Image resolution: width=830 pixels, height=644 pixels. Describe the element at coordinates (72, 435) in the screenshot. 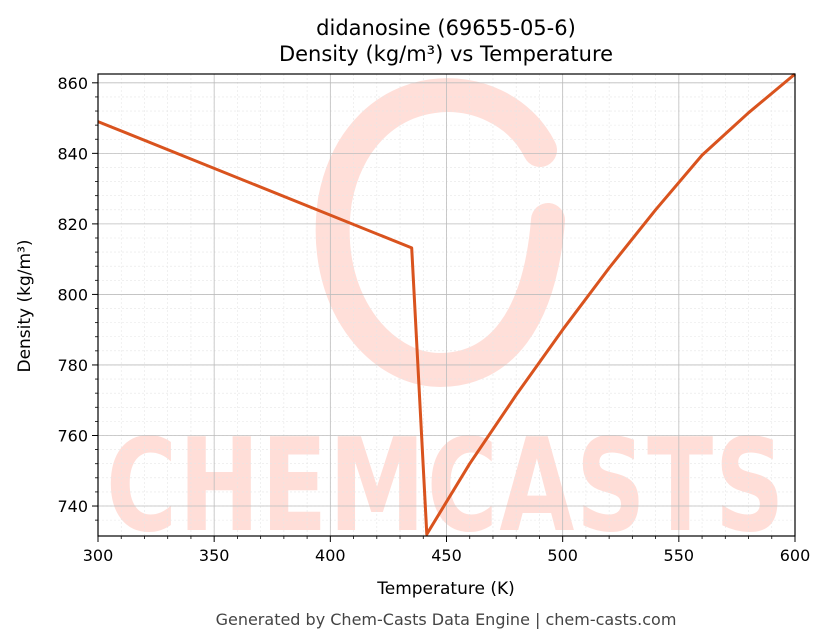

I see `y-tick-label: 760` at that location.